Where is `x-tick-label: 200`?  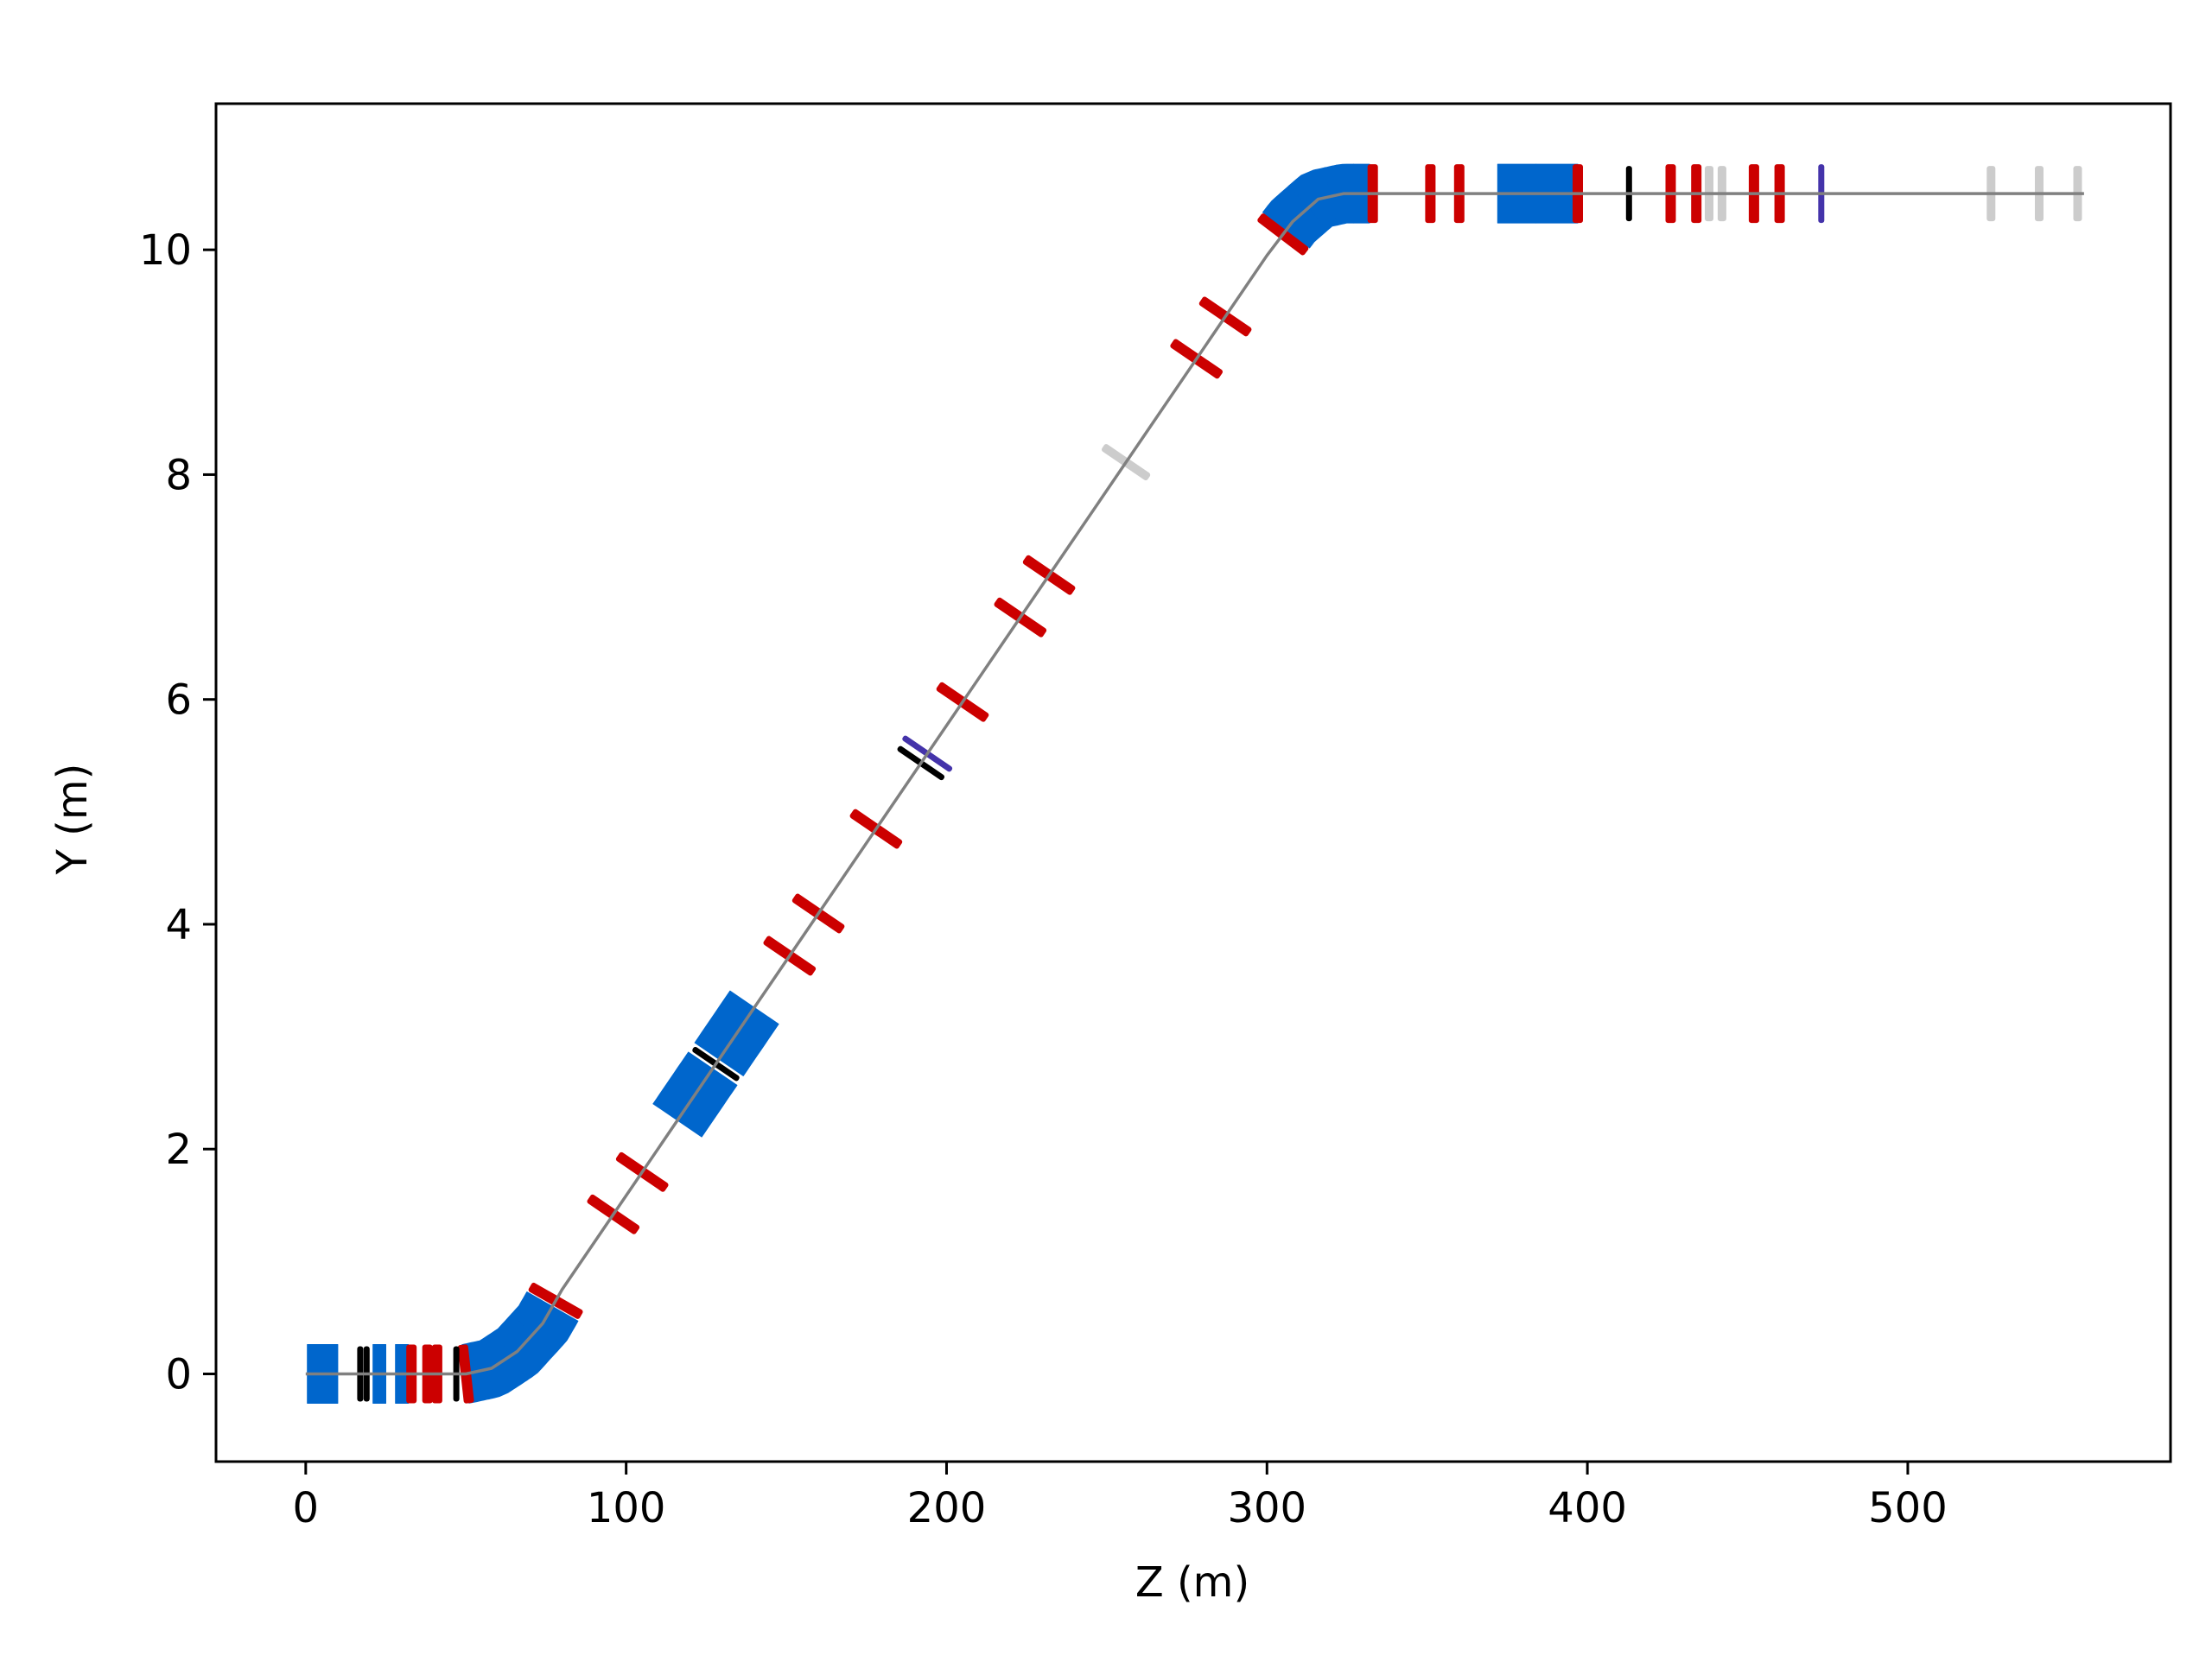
x-tick-label: 200 is located at coordinates (947, 1508).